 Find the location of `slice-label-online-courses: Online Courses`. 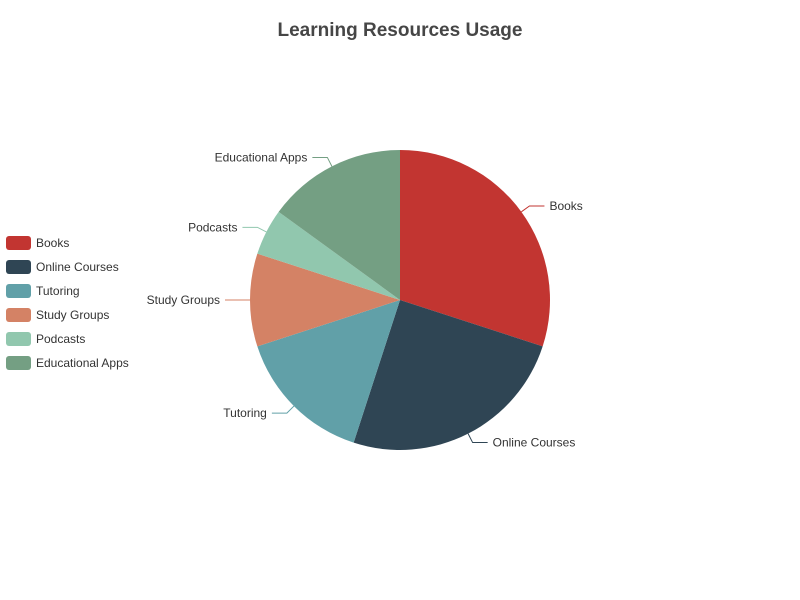

slice-label-online-courses: Online Courses is located at coordinates (534, 443).